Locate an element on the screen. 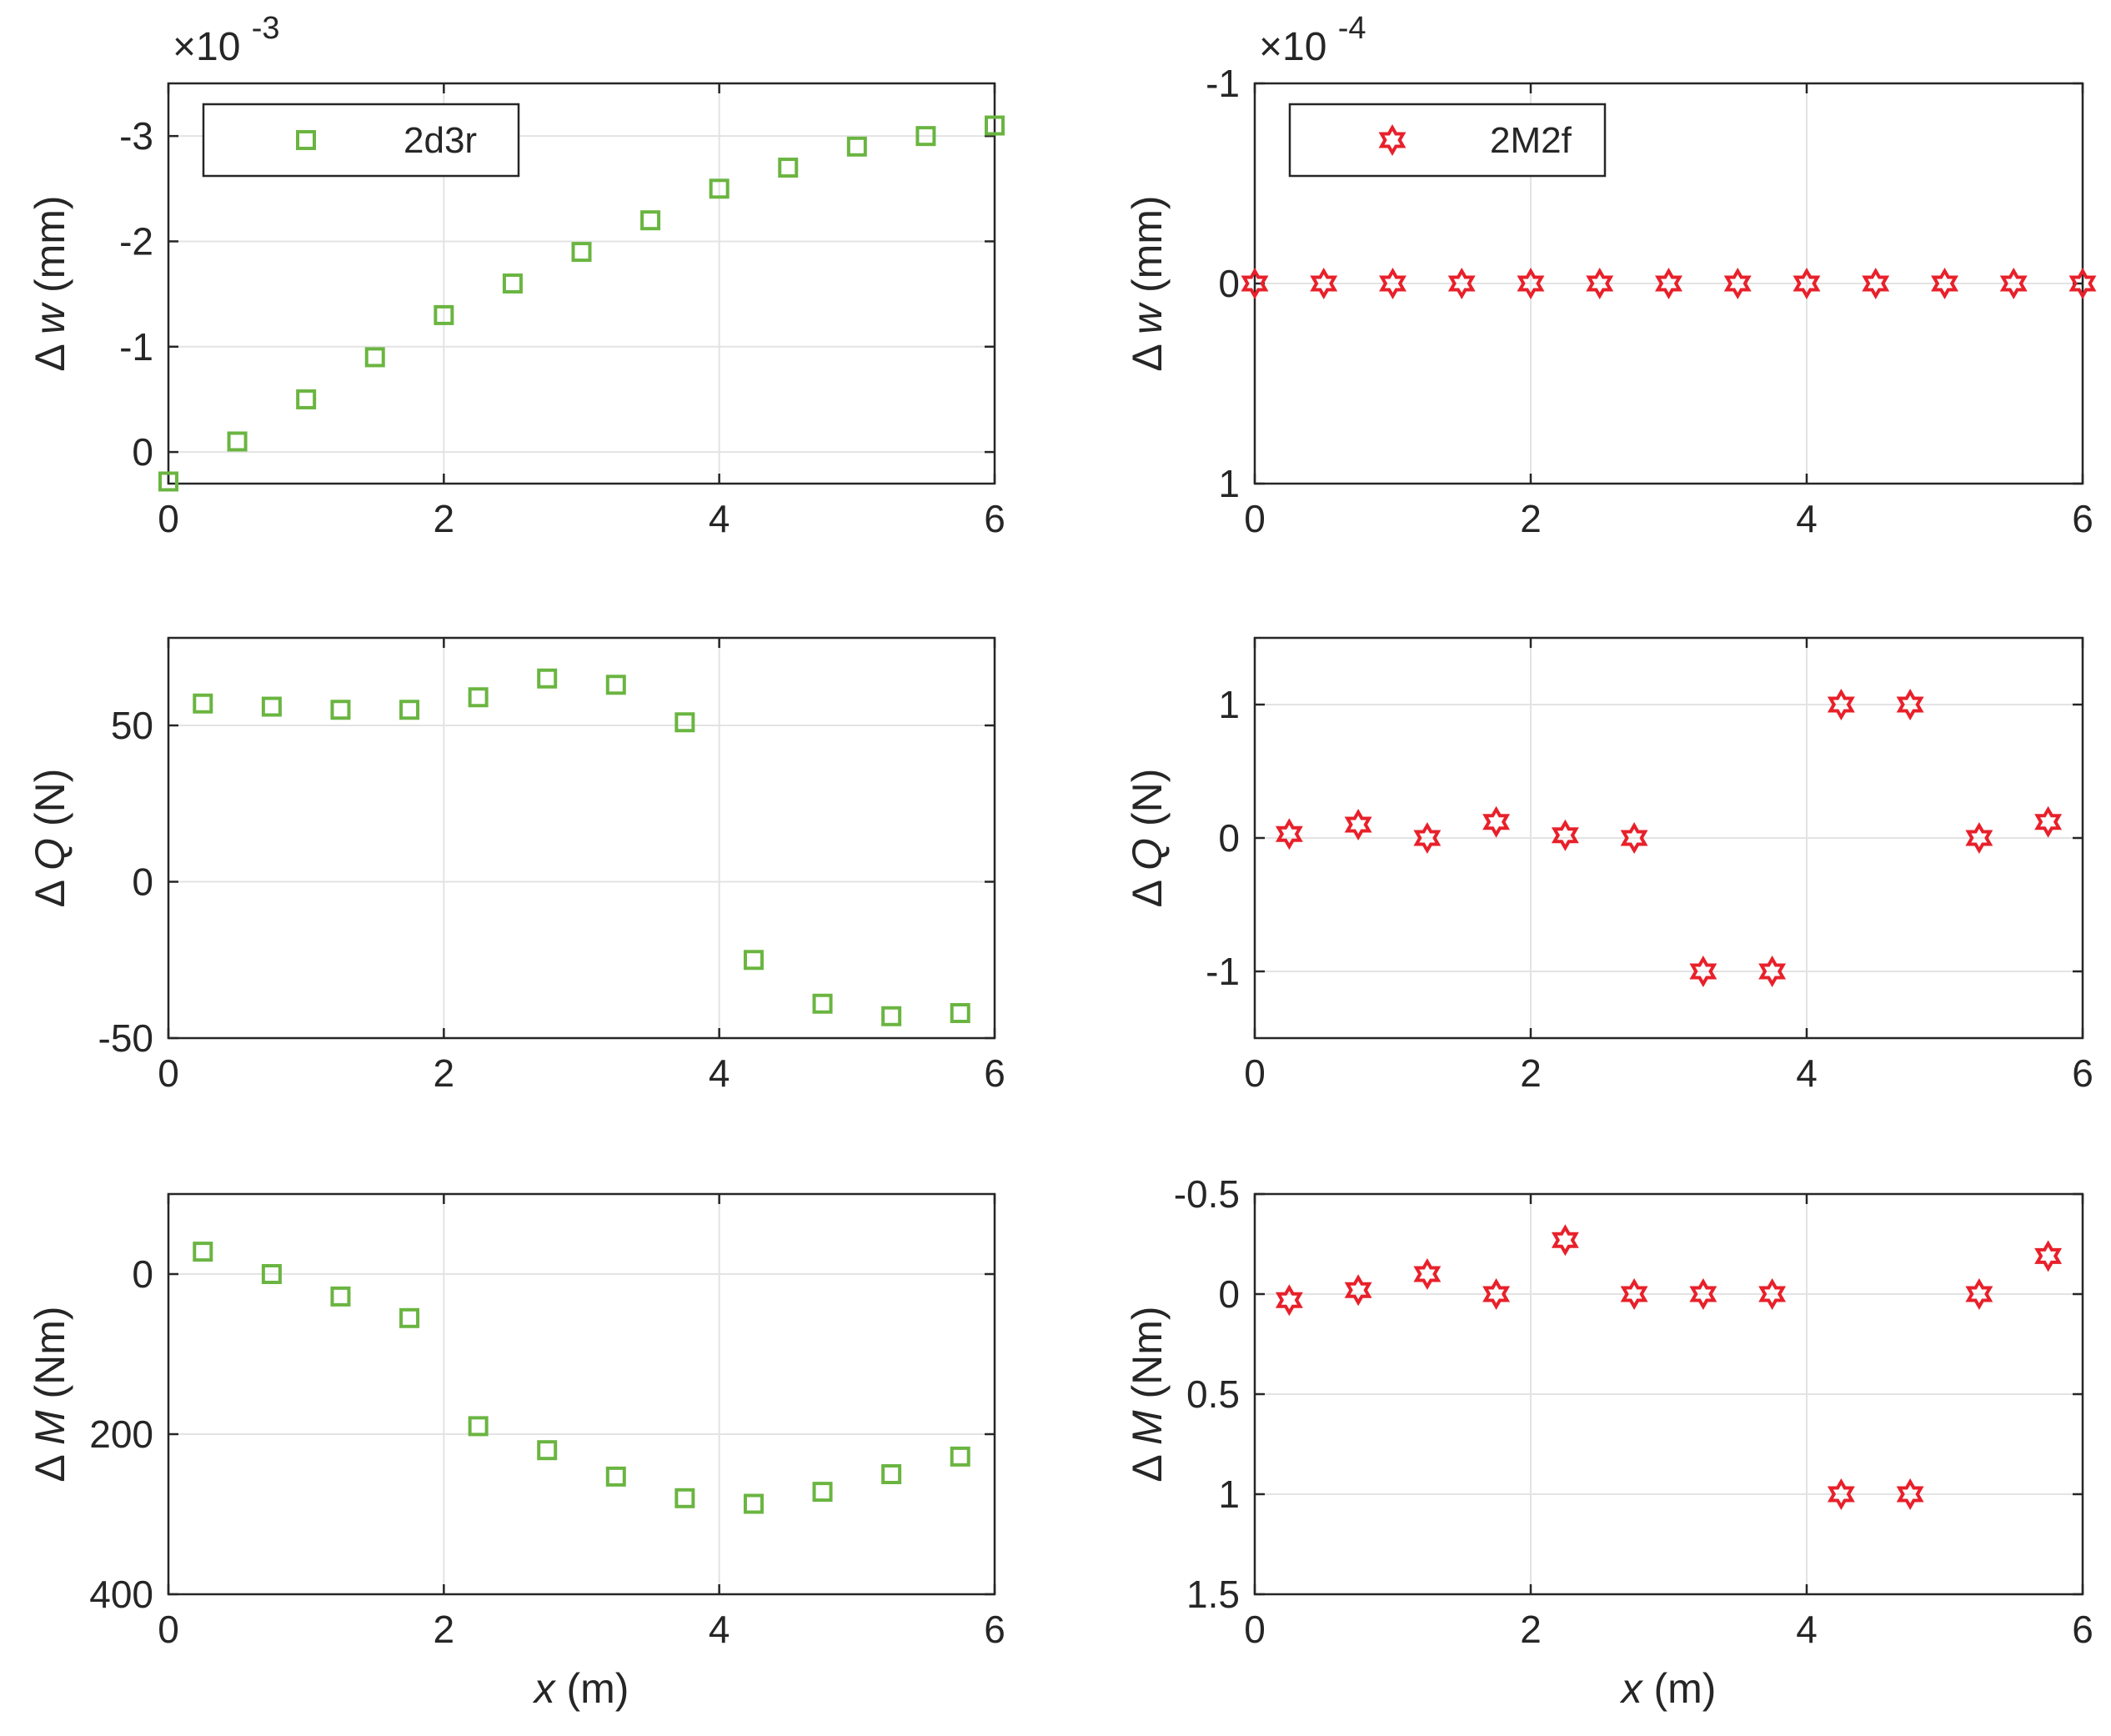 The width and height of the screenshot is (2111, 1736). y-exponent-label: ×10 -4 is located at coordinates (1312, 40).